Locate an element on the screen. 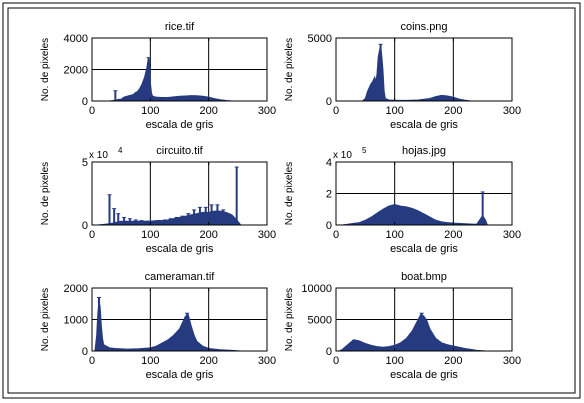 This screenshot has height=403, width=584. subplot-title: rice.tif is located at coordinates (180, 27).